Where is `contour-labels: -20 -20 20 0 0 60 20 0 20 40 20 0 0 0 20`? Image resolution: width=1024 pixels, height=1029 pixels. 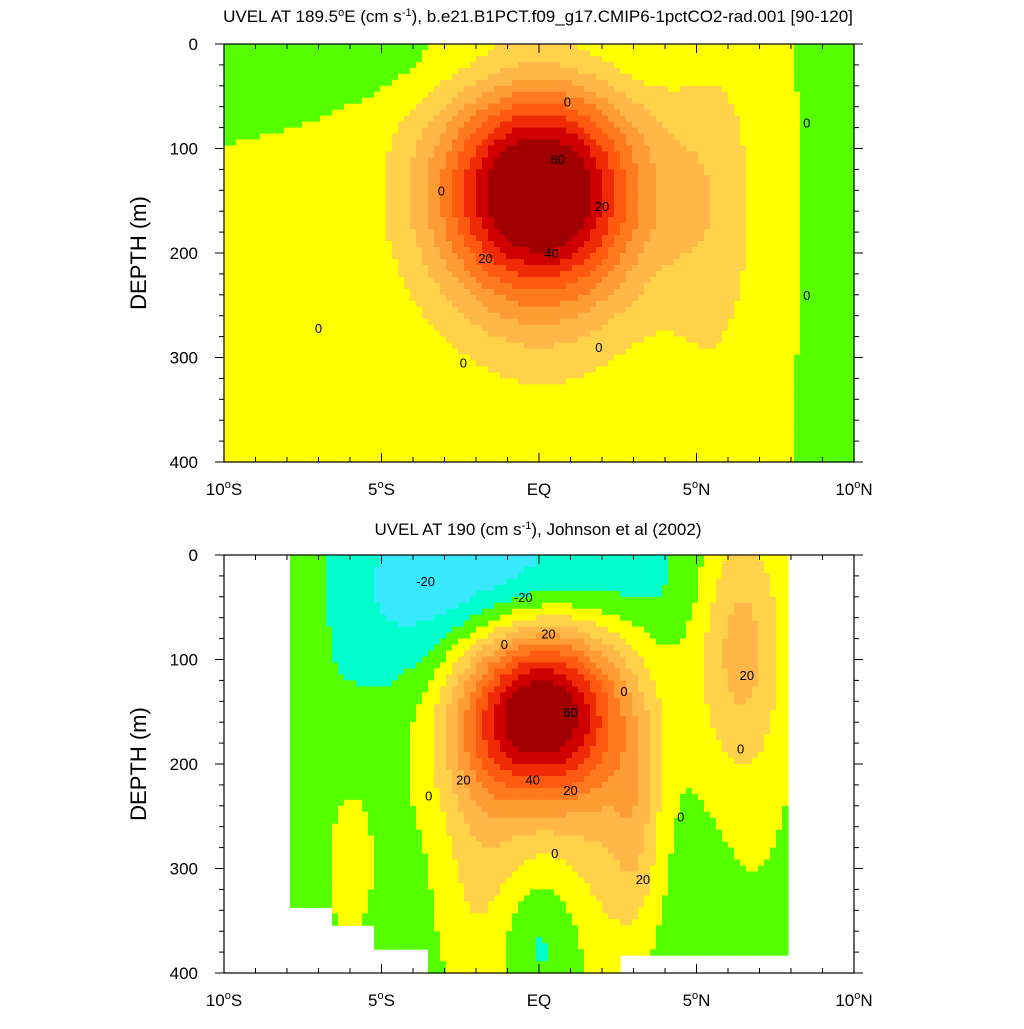
contour-labels: -20 -20 20 0 0 60 20 0 20 40 20 0 0 0 20 is located at coordinates (585, 730).